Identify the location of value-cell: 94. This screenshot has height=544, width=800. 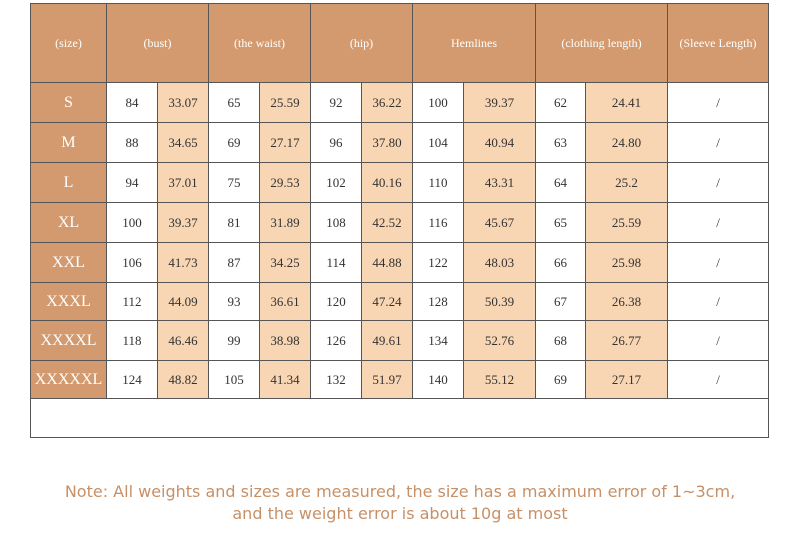
(132, 182).